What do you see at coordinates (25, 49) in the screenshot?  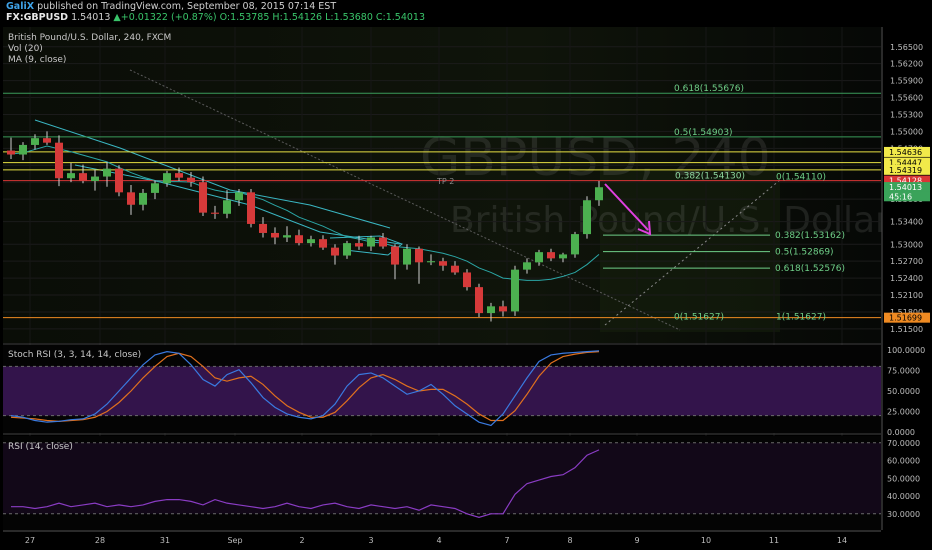 I see `legend-vol: Vol (20)` at bounding box center [25, 49].